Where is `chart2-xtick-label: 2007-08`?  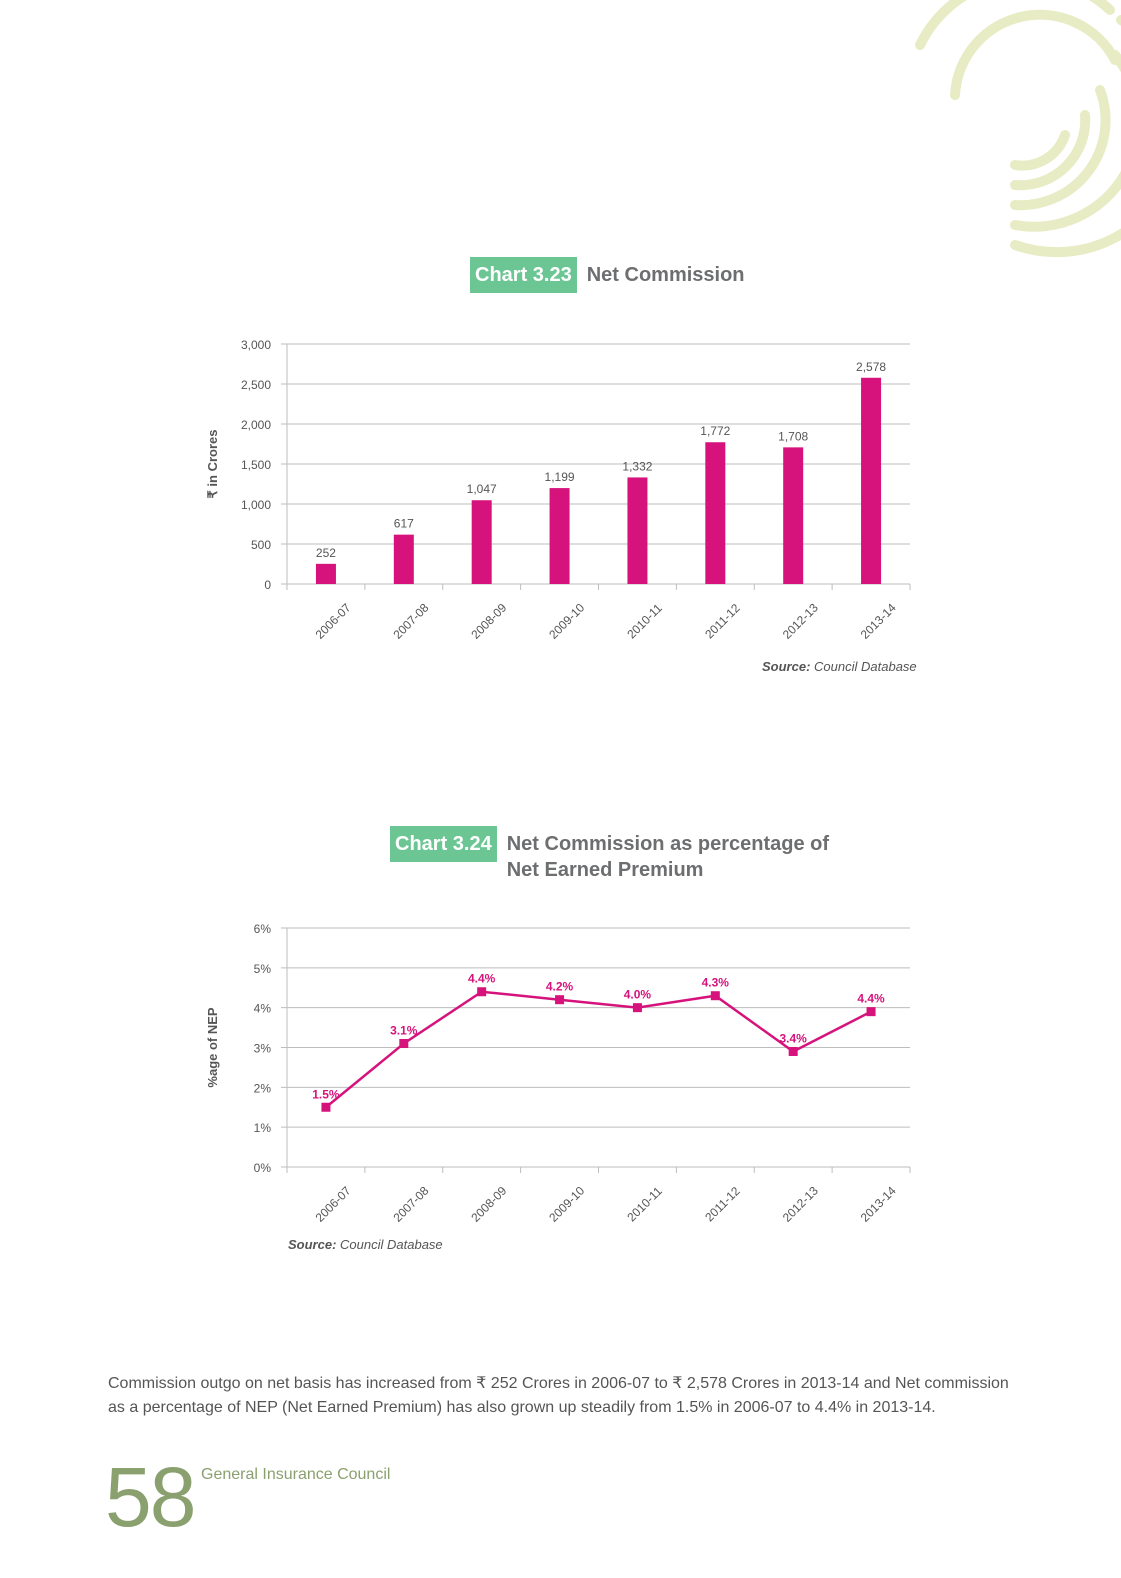 chart2-xtick-label: 2007-08 is located at coordinates (410, 1203).